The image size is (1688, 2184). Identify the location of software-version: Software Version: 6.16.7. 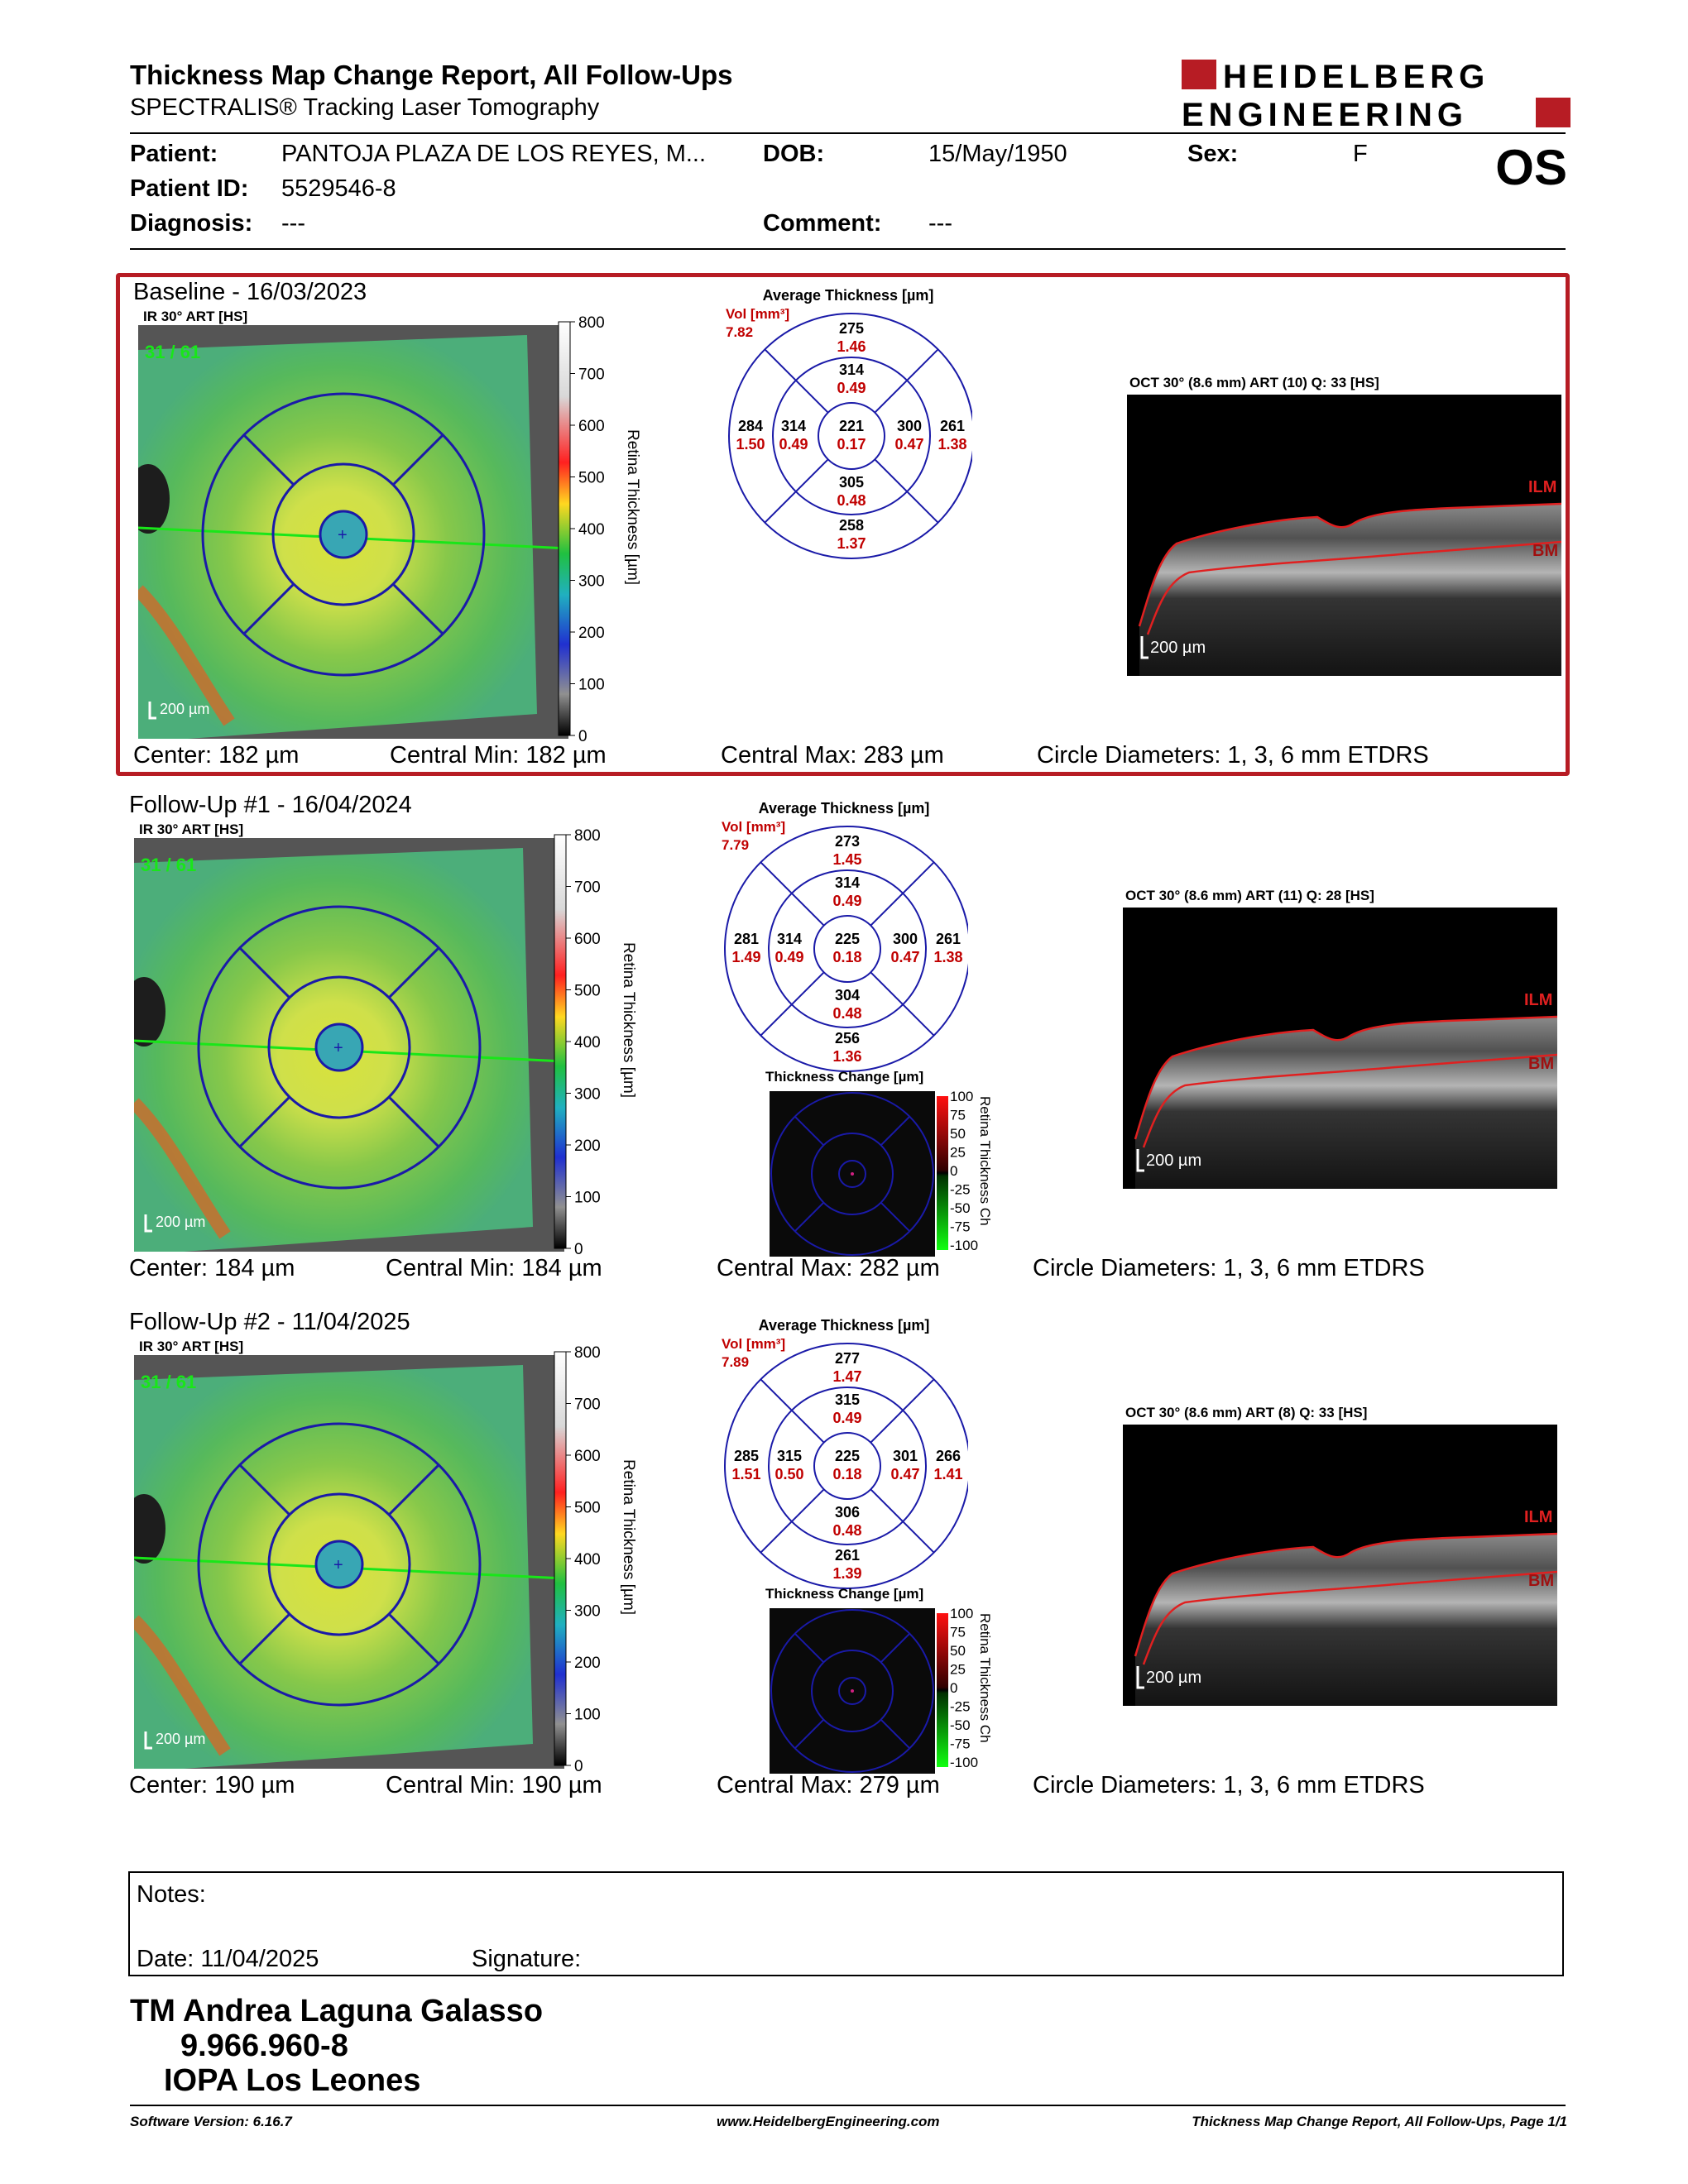
(211, 2121).